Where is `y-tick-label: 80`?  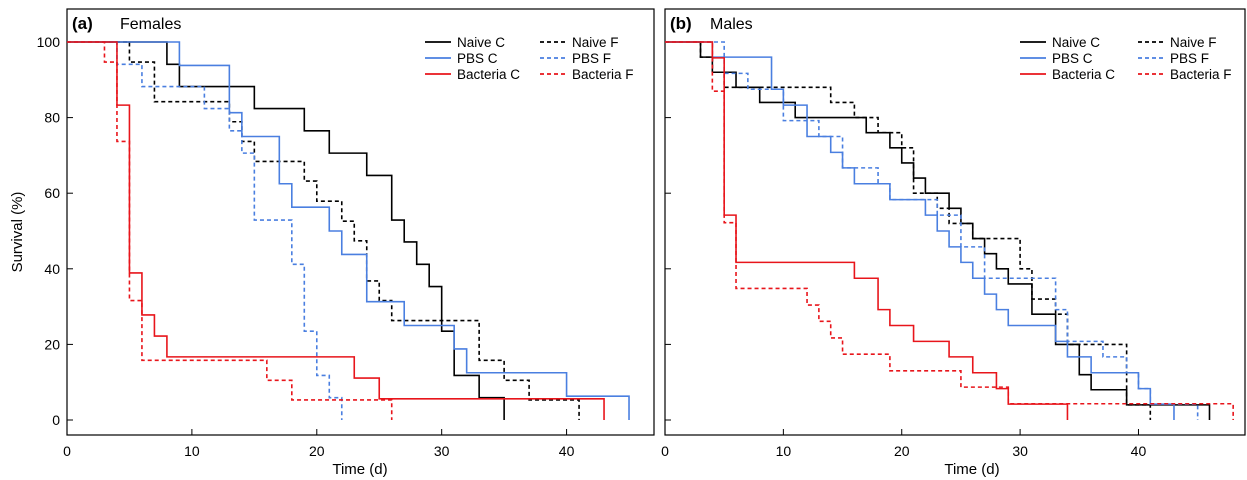 y-tick-label: 80 is located at coordinates (52, 118).